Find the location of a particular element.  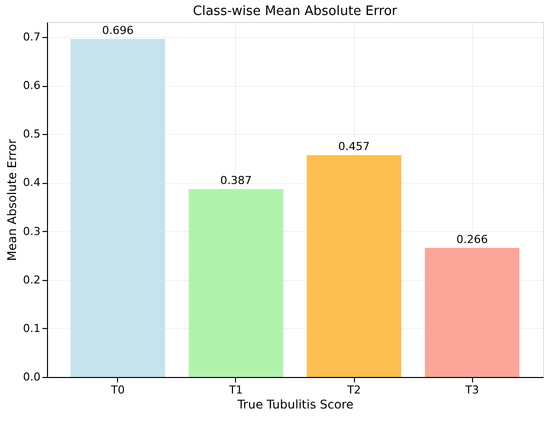

y-tick-label: 0.2 is located at coordinates (31, 279).